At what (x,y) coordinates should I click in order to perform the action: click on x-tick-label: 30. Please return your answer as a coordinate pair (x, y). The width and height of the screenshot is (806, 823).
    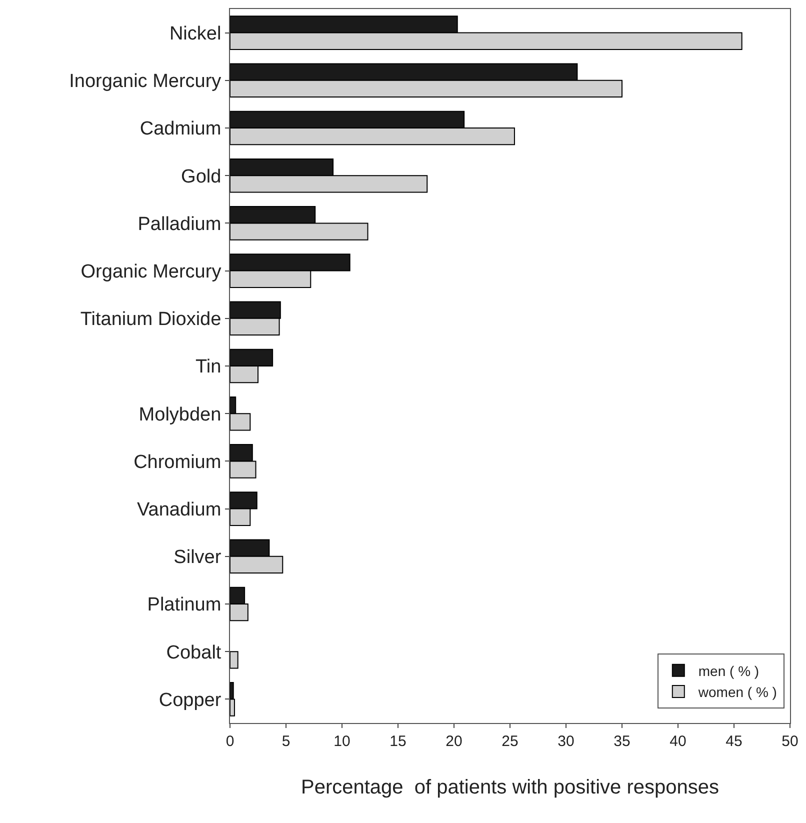
    Looking at the image, I should click on (566, 741).